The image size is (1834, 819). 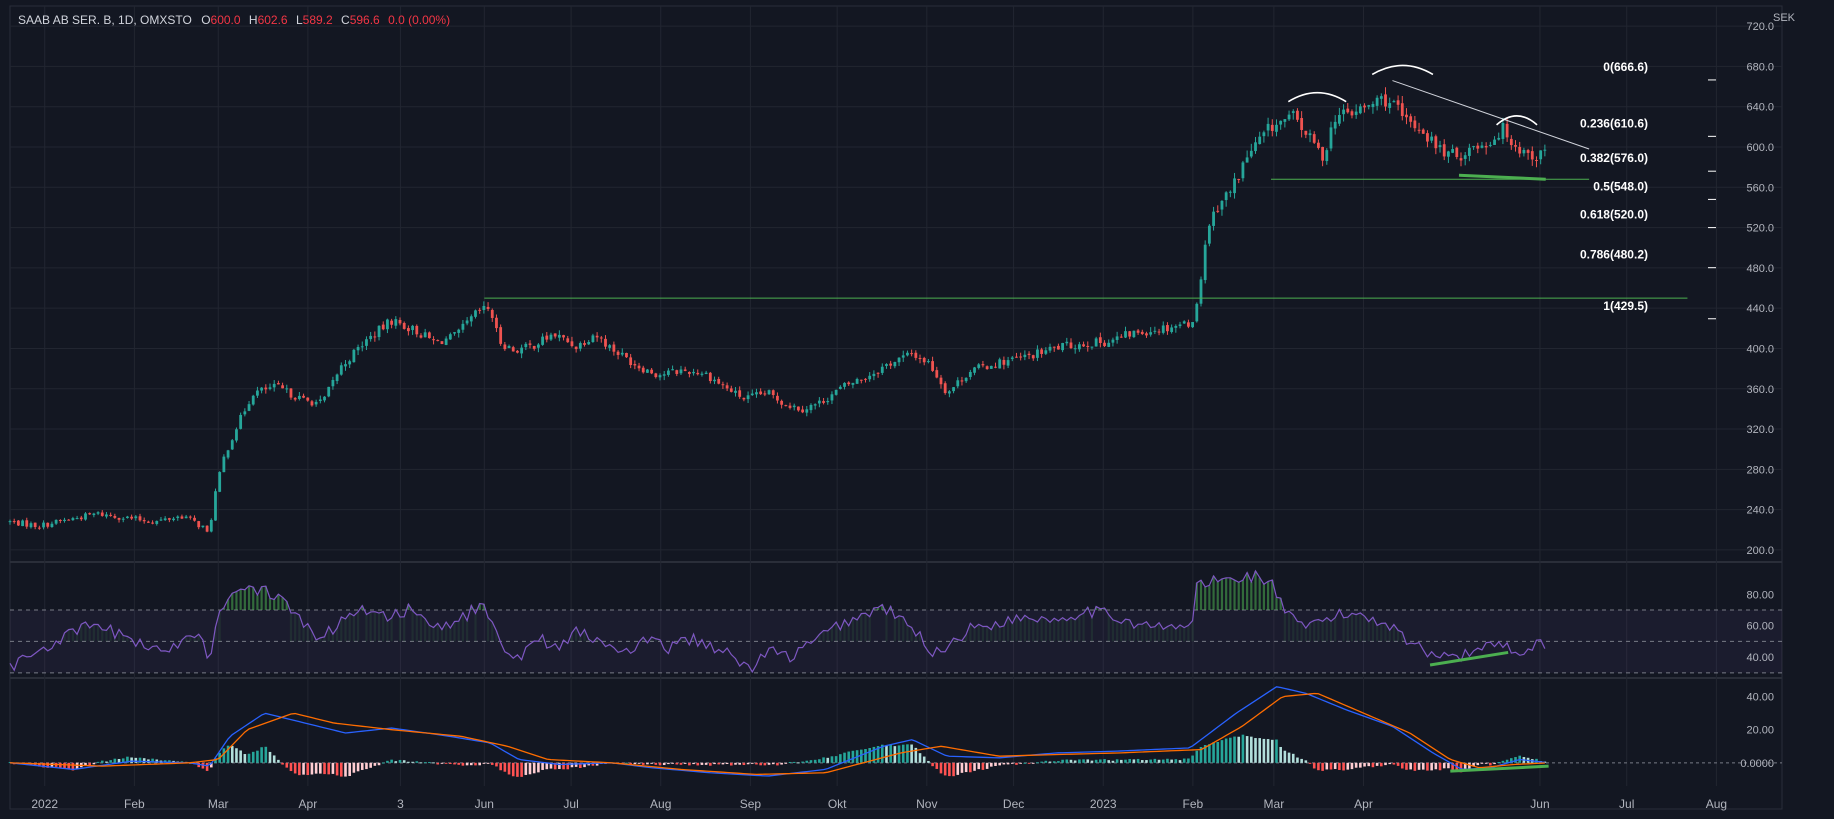 I want to click on fib-level-label: 0.382(576.0), so click(x=1614, y=158).